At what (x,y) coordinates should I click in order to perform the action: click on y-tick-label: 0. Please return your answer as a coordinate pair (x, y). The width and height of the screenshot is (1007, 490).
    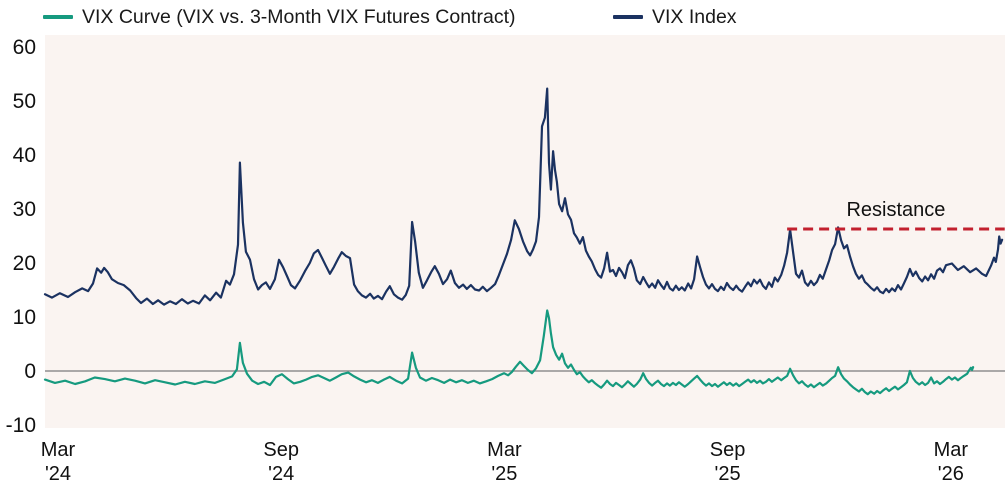
    Looking at the image, I should click on (30, 371).